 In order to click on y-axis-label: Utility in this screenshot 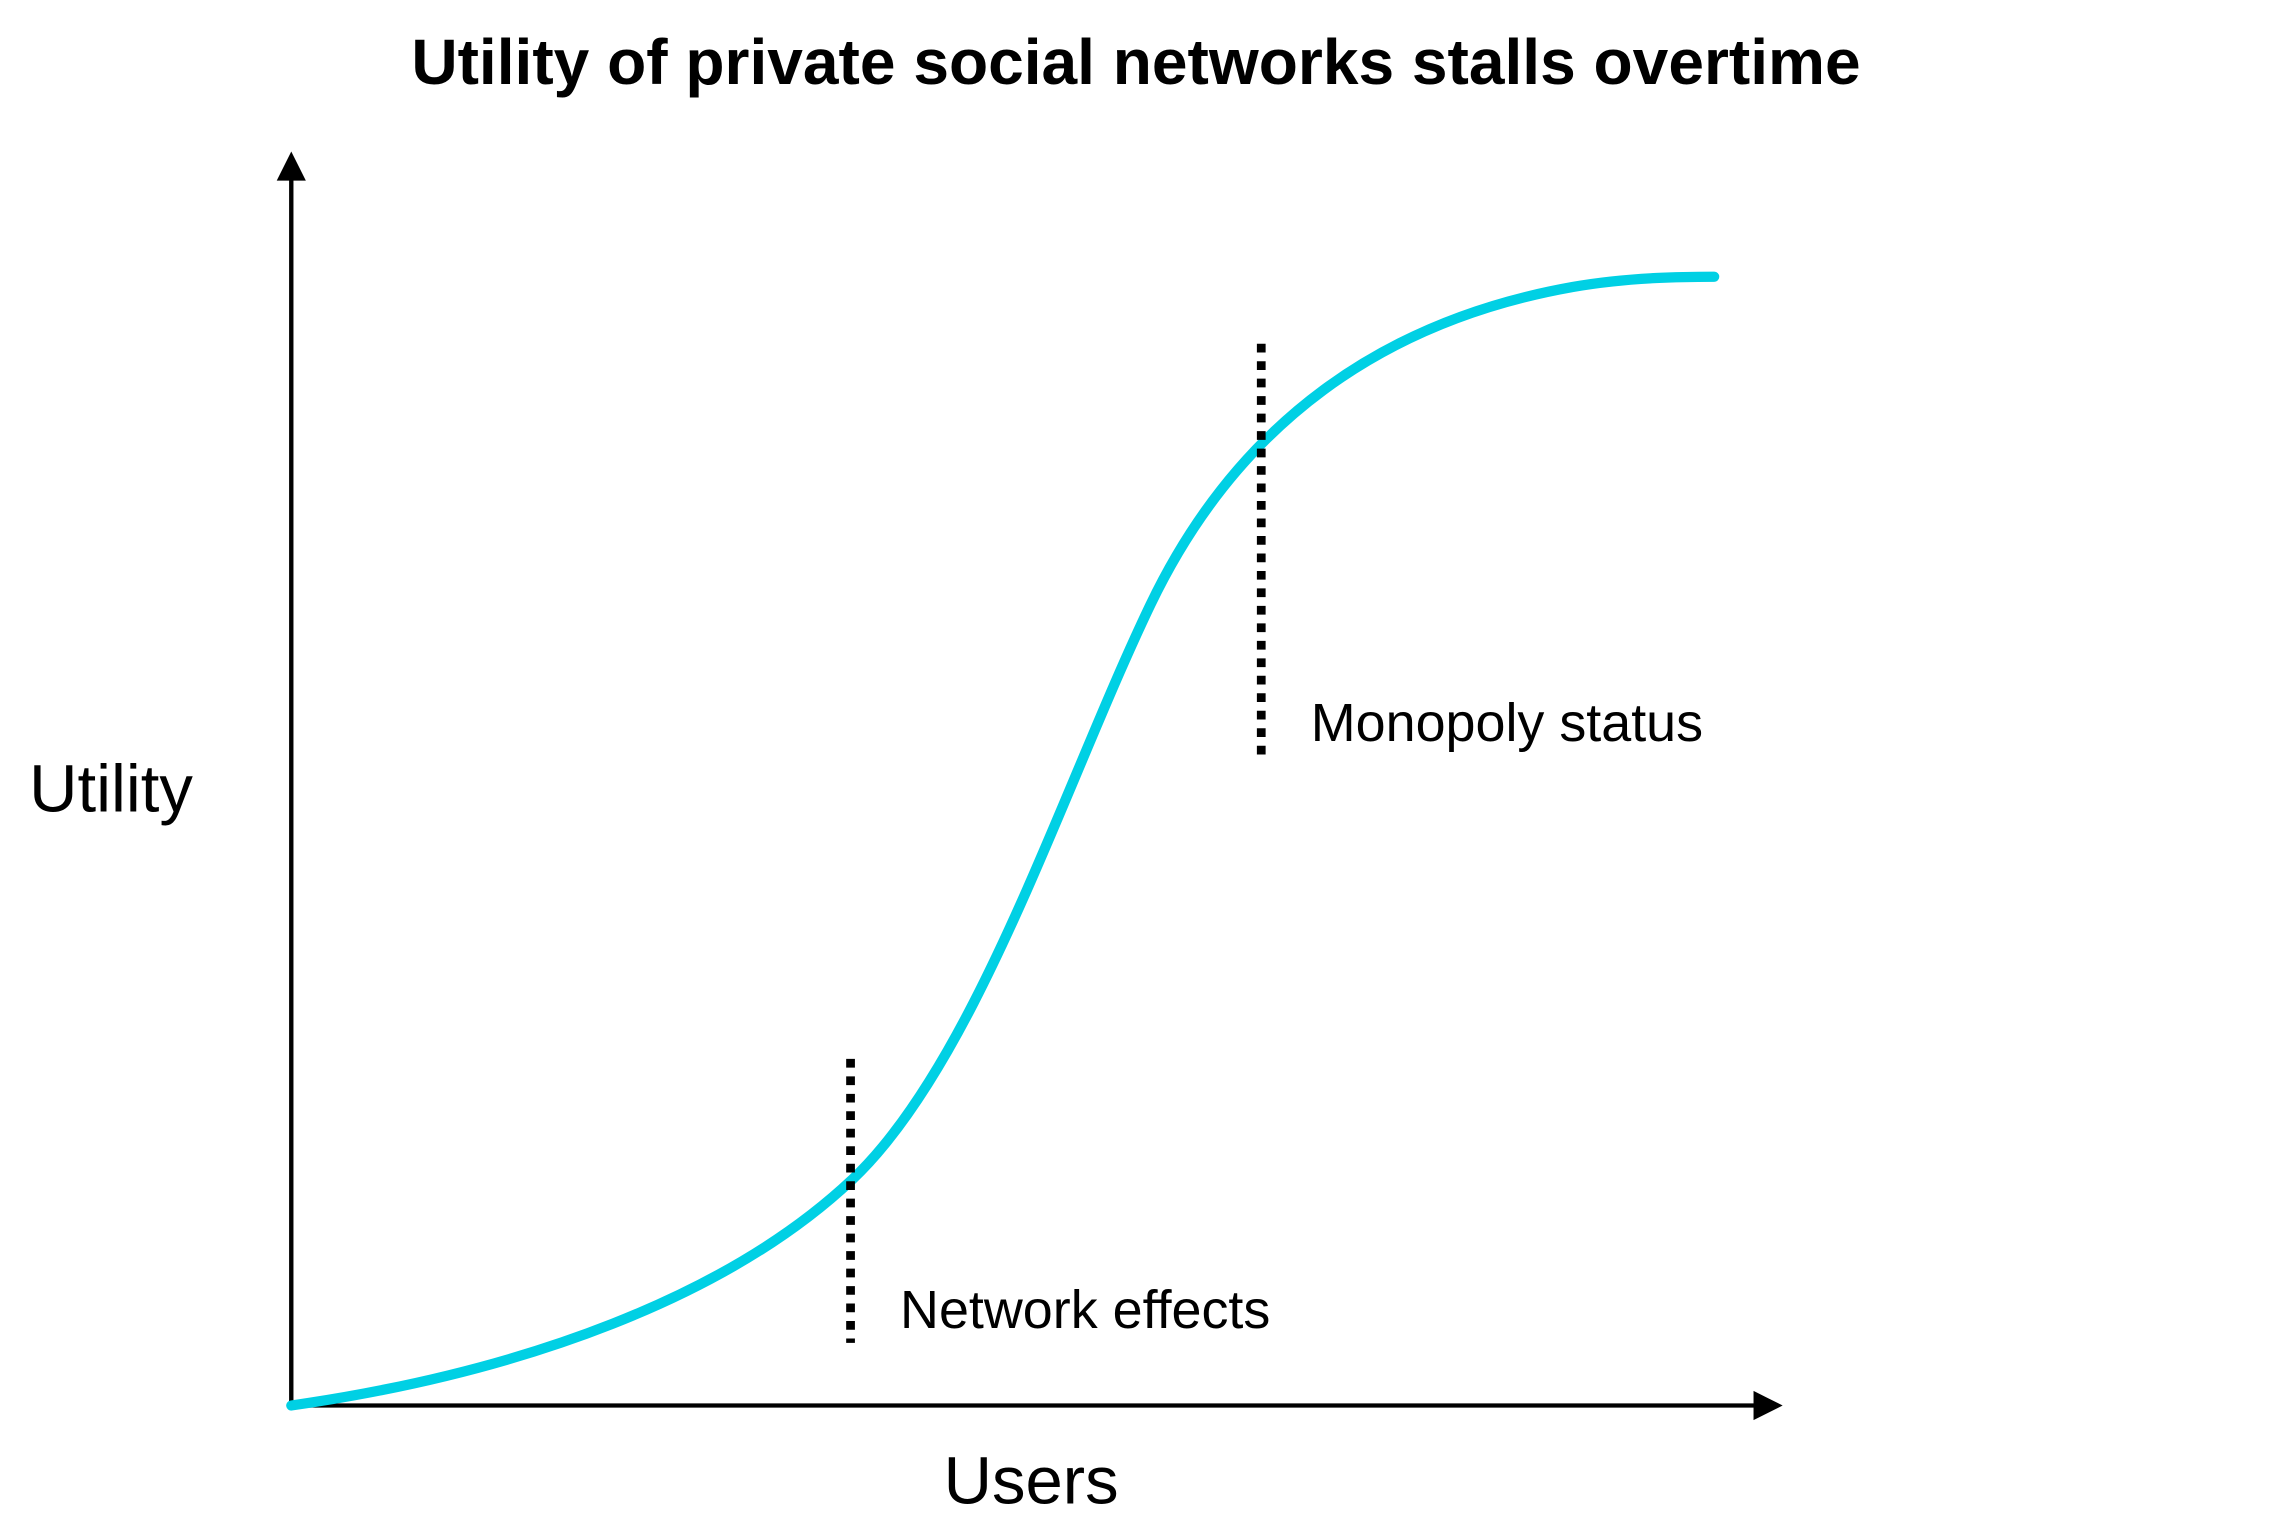, I will do `click(111, 788)`.